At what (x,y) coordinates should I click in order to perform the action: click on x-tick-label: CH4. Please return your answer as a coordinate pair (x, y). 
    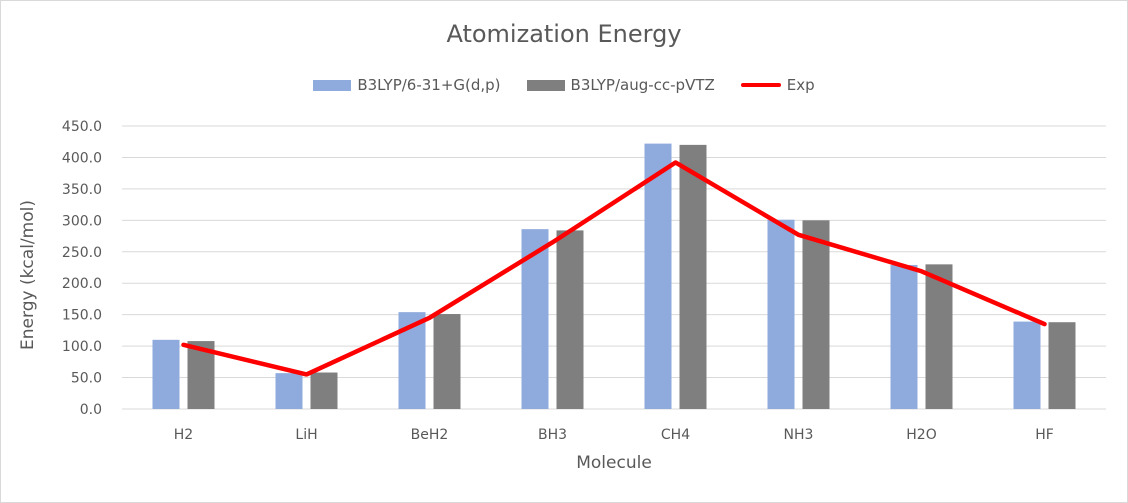
    Looking at the image, I should click on (675, 435).